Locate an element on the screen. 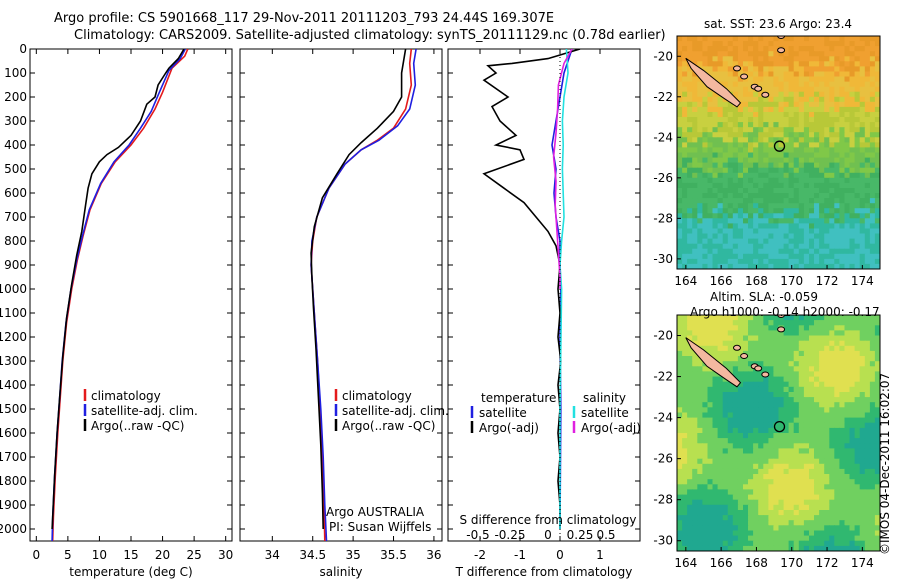  temperature-xtick-label: 5 is located at coordinates (68, 555).